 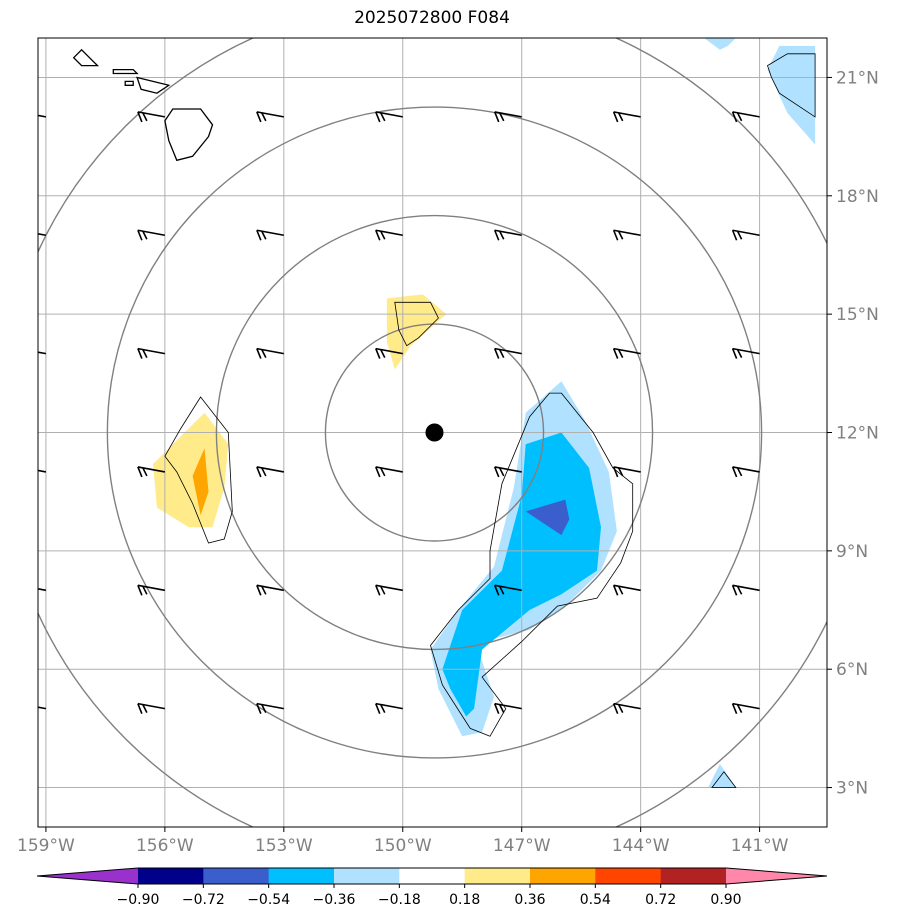 I want to click on x-tick-label: 147°W, so click(x=522, y=846).